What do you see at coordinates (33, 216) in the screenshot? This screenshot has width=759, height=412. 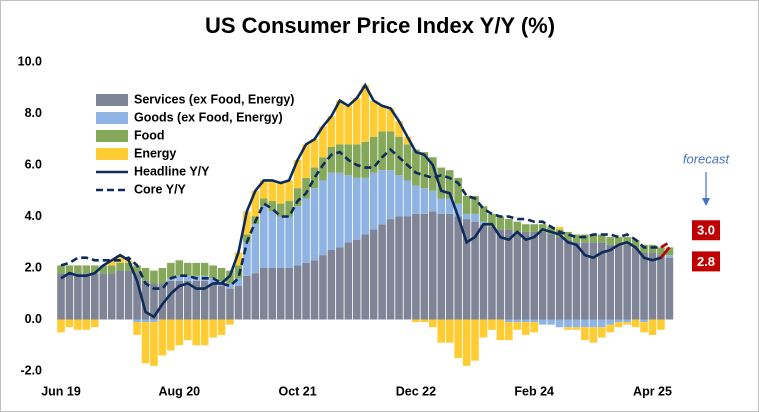 I see `y-tick-label: 4.0` at bounding box center [33, 216].